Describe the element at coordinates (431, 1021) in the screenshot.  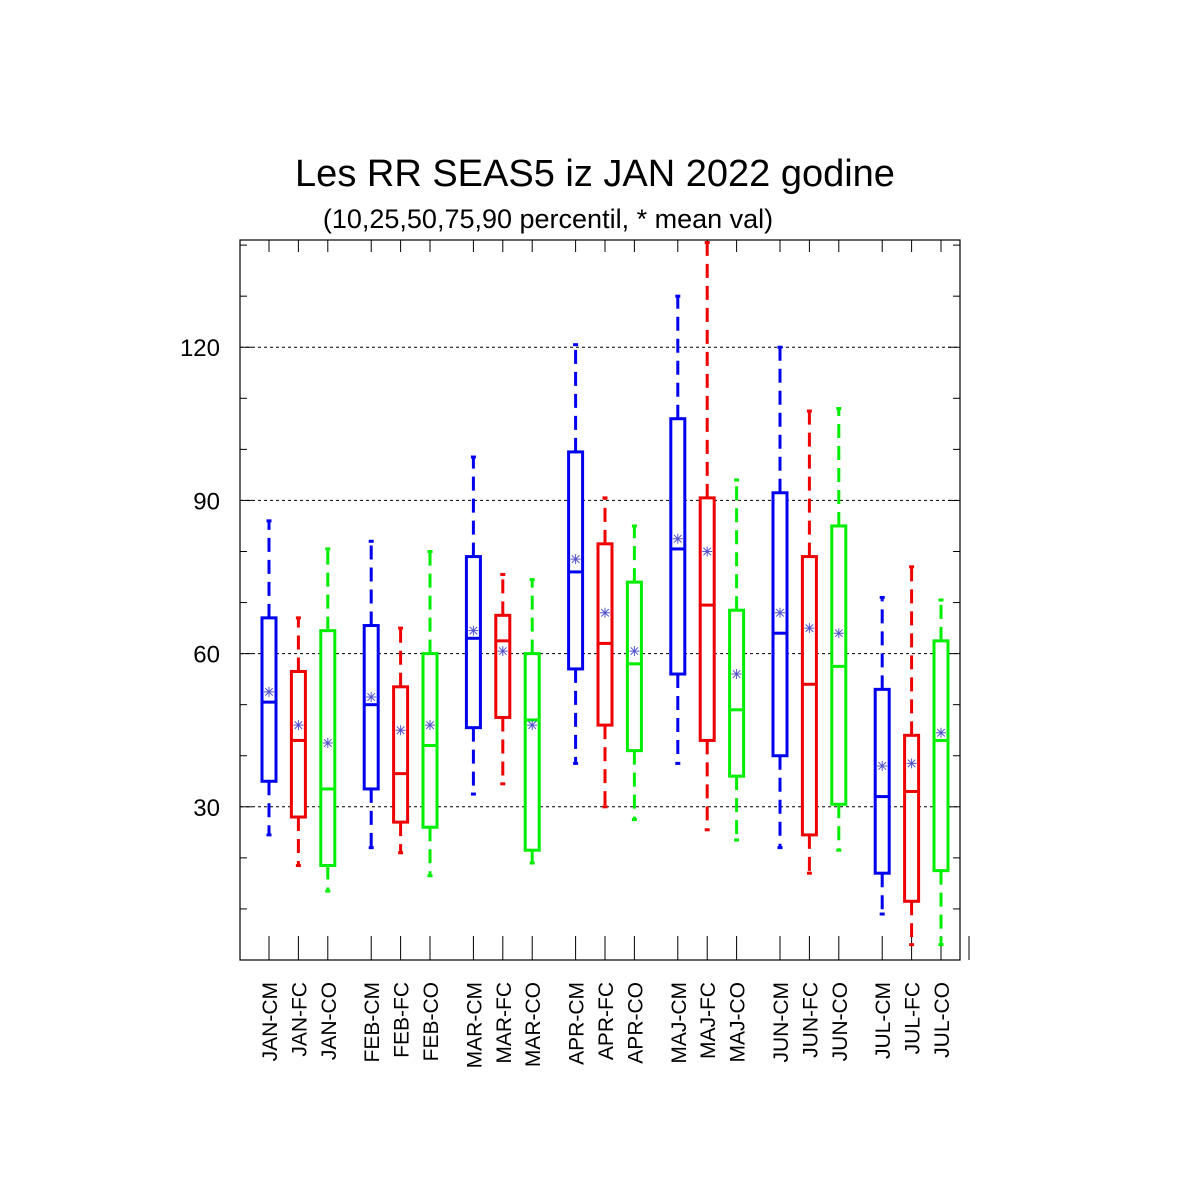
I see `x-tick-label-FEB-CO: FEB-CO` at that location.